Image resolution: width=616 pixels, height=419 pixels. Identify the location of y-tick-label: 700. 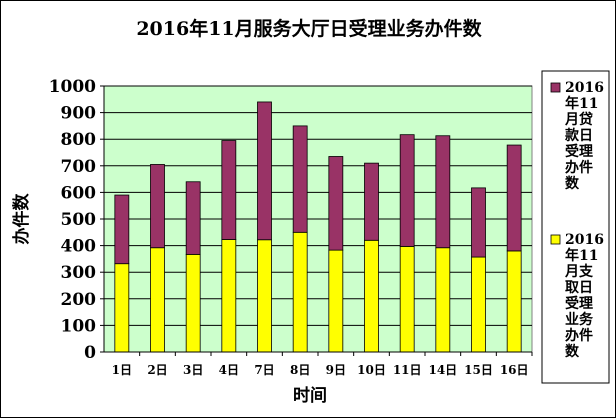
(79, 167).